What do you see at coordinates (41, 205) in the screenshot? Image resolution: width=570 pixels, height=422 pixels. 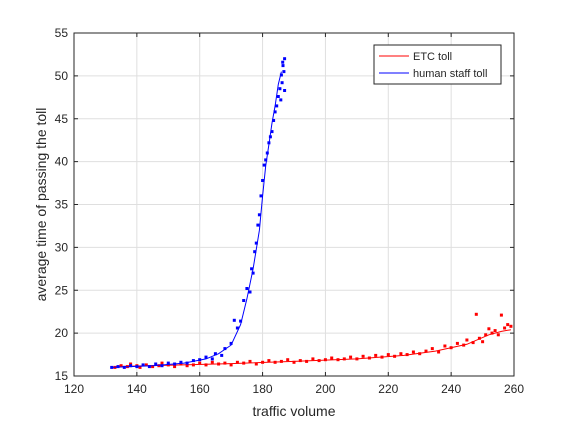 I see `y-axis-label: average time of passing the toll` at bounding box center [41, 205].